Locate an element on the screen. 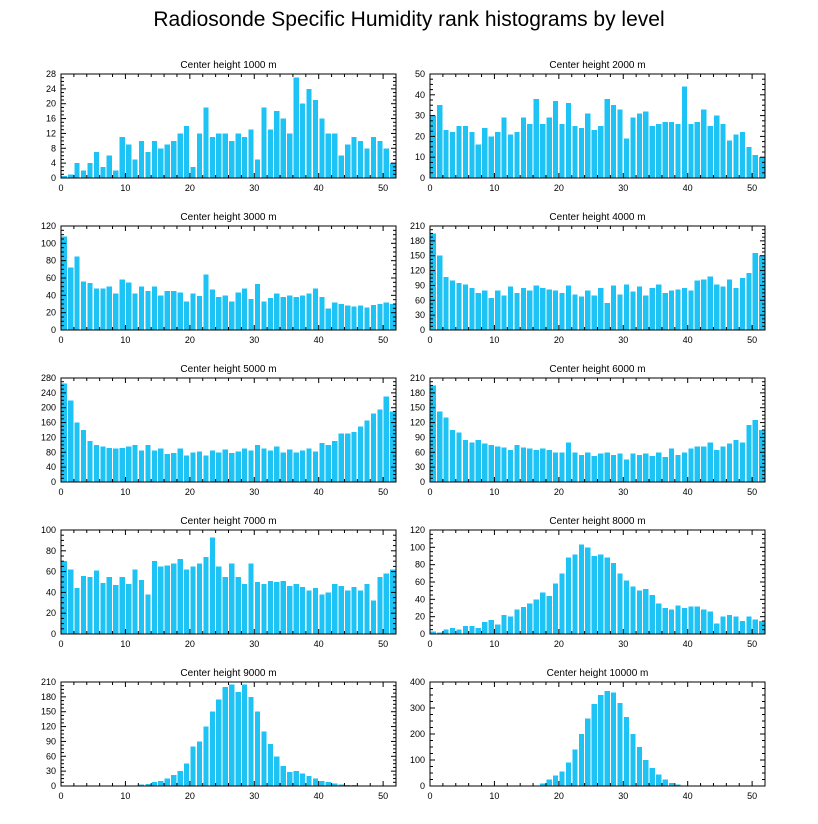  plot-frame is located at coordinates (597, 734).